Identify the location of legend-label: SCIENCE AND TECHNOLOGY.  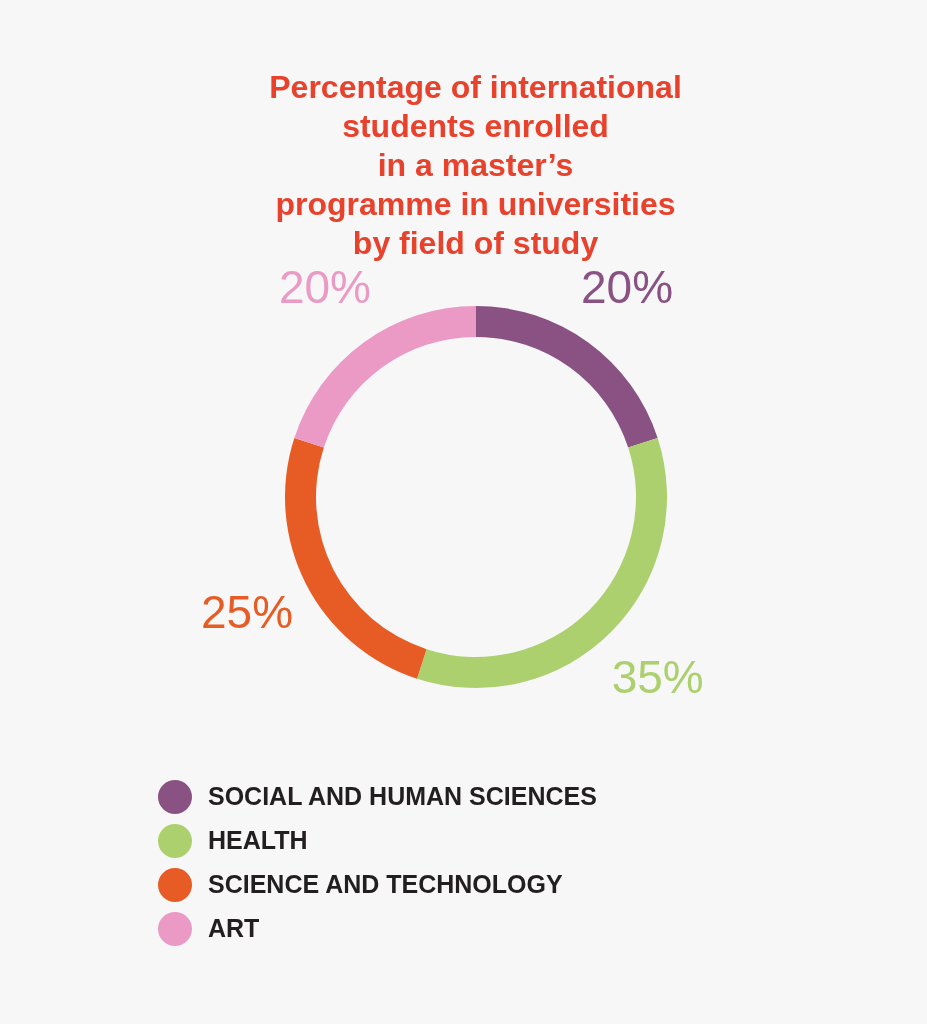
(385, 884).